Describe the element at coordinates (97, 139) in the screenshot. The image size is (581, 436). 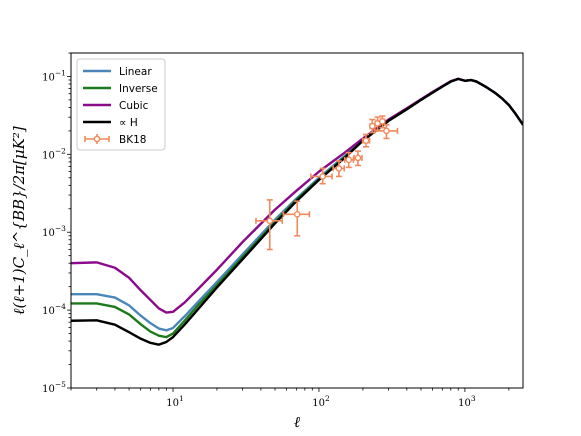
I see `legend-swatch-bk18` at that location.